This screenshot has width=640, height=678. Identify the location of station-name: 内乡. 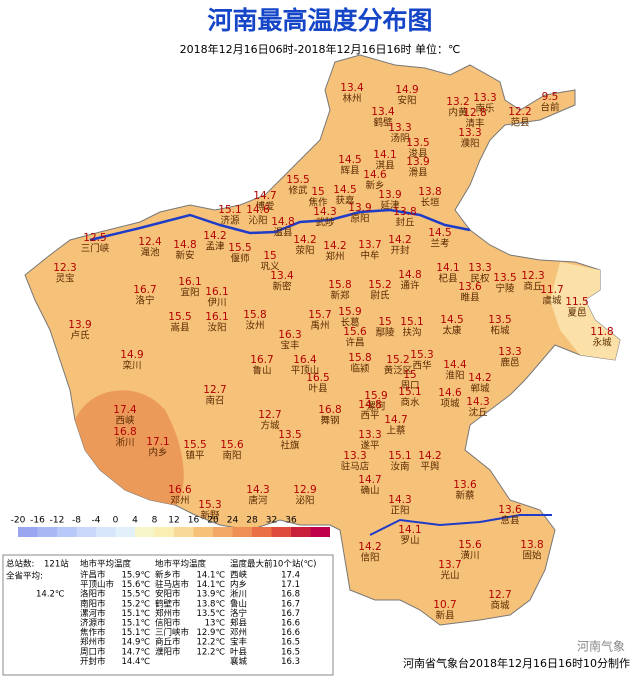
(157, 453).